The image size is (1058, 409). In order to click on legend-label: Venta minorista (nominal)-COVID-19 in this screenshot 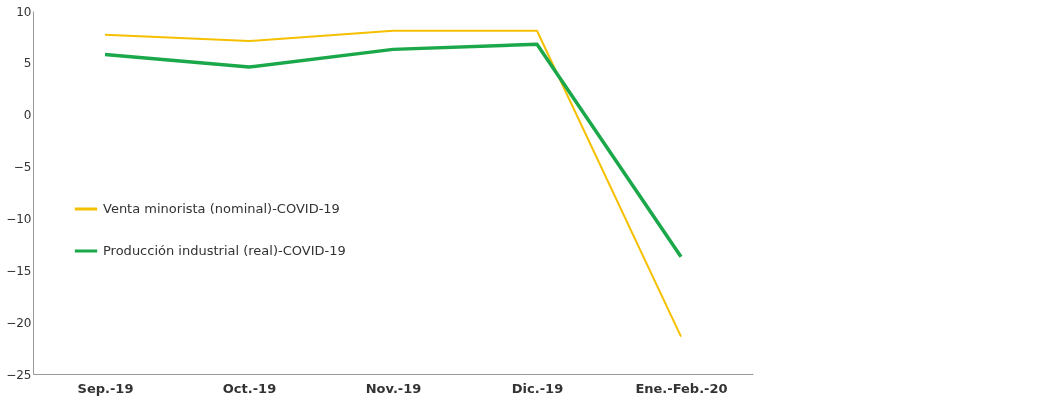, I will do `click(221, 208)`.